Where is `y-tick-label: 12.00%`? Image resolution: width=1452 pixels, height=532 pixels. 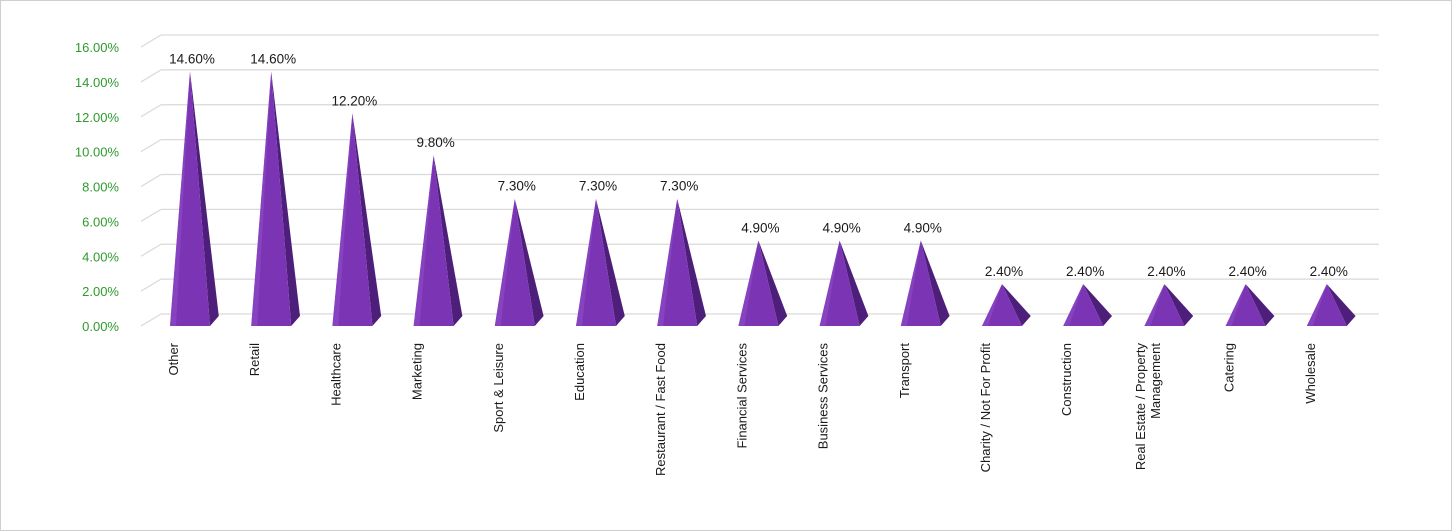
y-tick-label: 12.00% is located at coordinates (97, 117).